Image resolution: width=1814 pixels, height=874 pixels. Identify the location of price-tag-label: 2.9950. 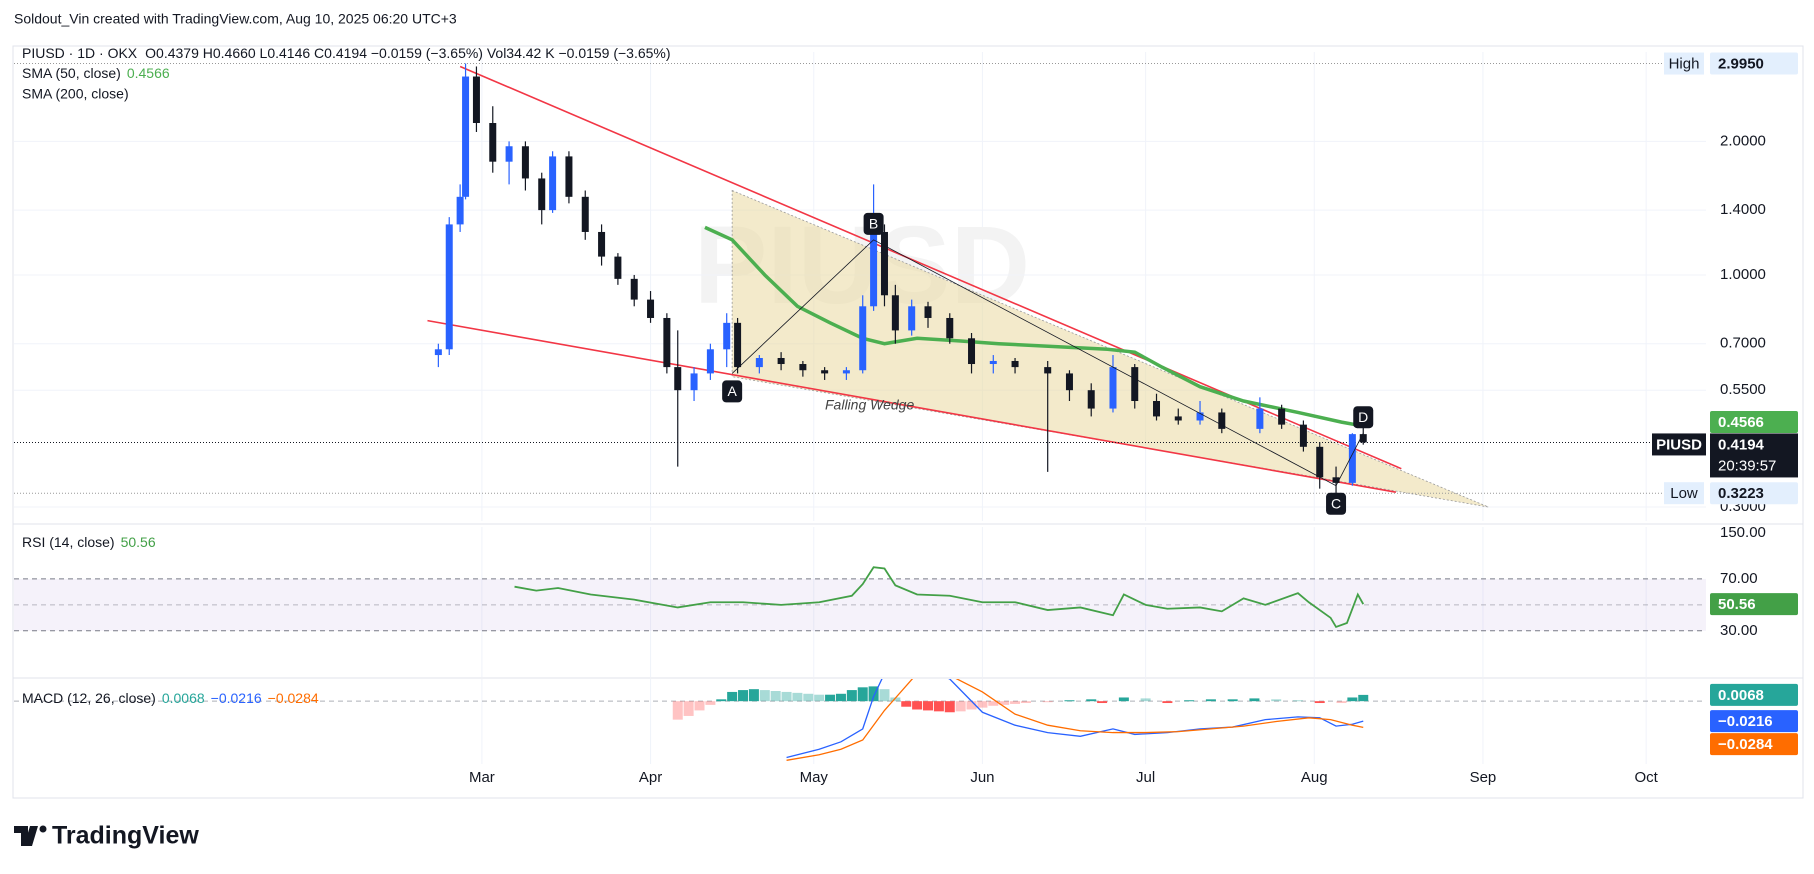
(1741, 64).